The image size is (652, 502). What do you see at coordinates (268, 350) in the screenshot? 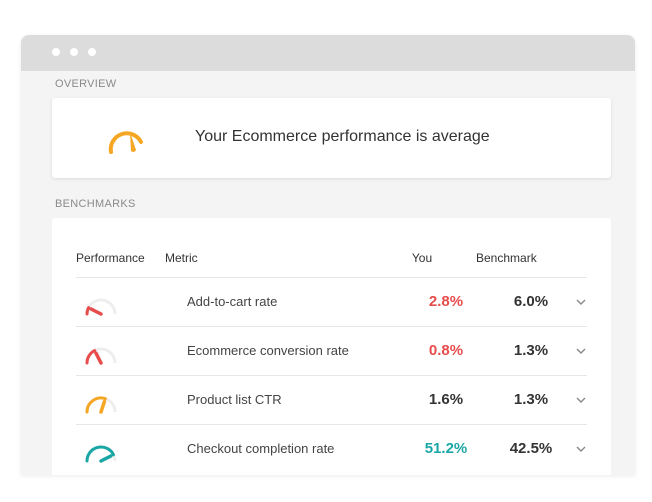
I see `metric-name: Ecommerce conversion rate` at bounding box center [268, 350].